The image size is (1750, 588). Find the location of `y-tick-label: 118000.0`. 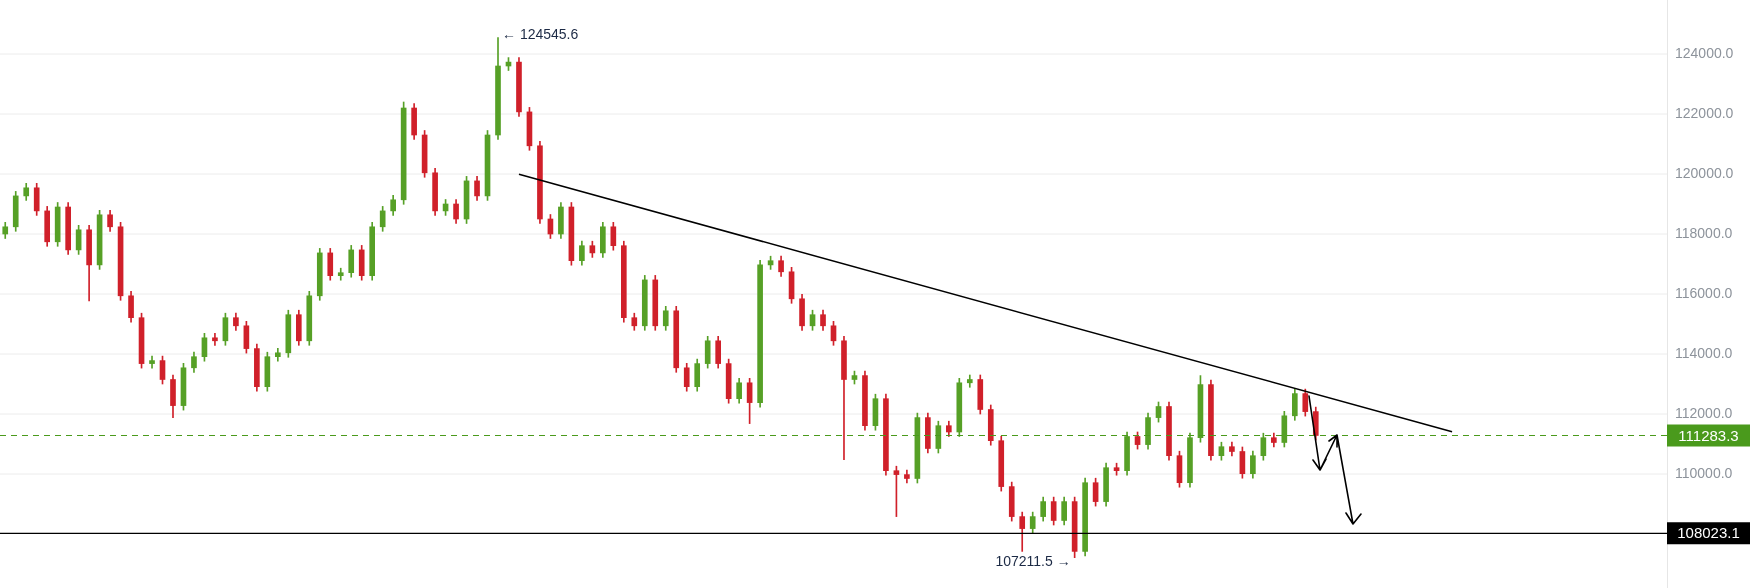

y-tick-label: 118000.0 is located at coordinates (1704, 232).